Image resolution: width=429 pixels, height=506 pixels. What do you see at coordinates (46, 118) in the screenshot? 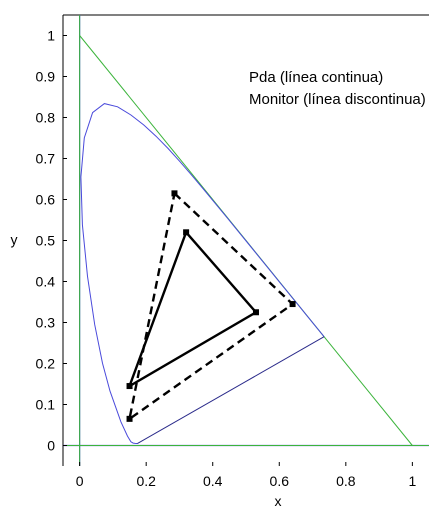
I see `y-tick-label: 0.8` at bounding box center [46, 118].